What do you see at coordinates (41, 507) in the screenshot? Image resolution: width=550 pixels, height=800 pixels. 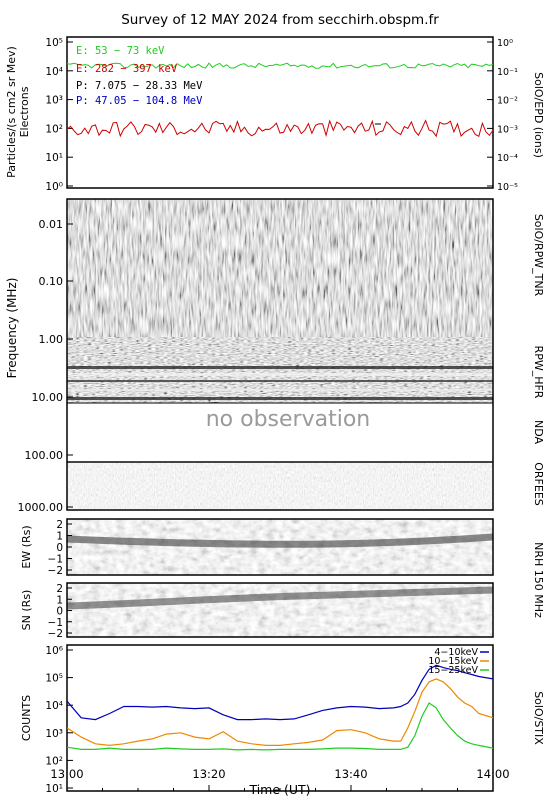 I see `radio-y-tick-label: 1000.00` at bounding box center [41, 507].